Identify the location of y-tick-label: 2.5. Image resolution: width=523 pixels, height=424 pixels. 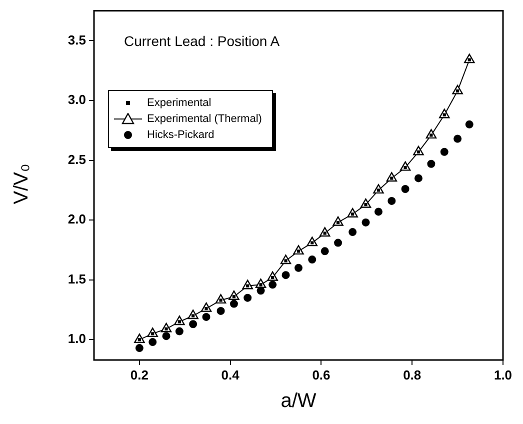
(77, 159).